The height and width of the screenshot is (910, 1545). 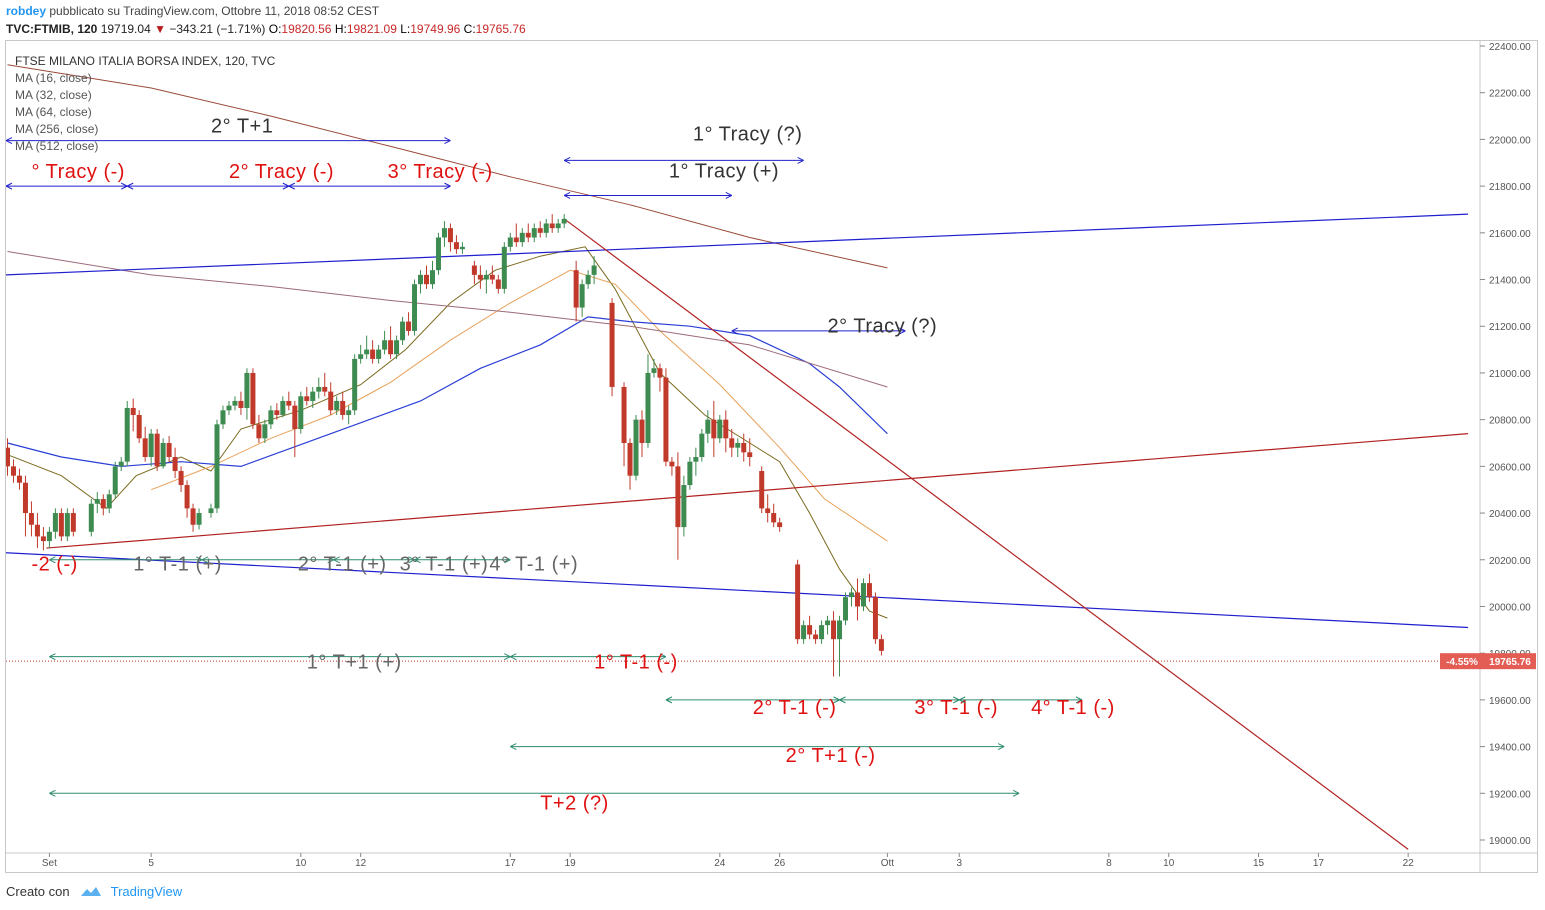 I want to click on ma-line, so click(x=447, y=319).